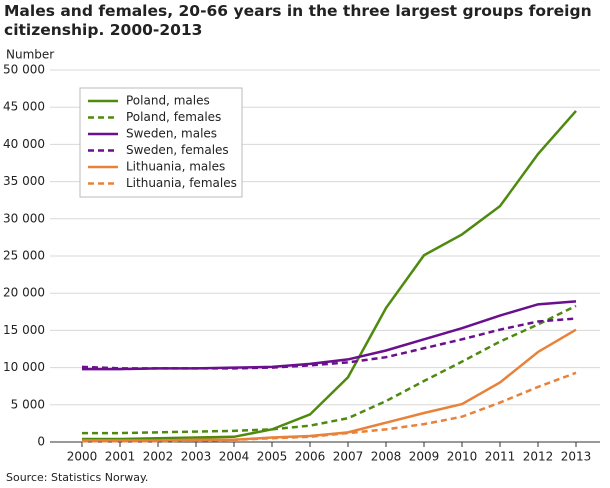 The height and width of the screenshot is (488, 610). I want to click on y-tick-label: 20 000, so click(24, 293).